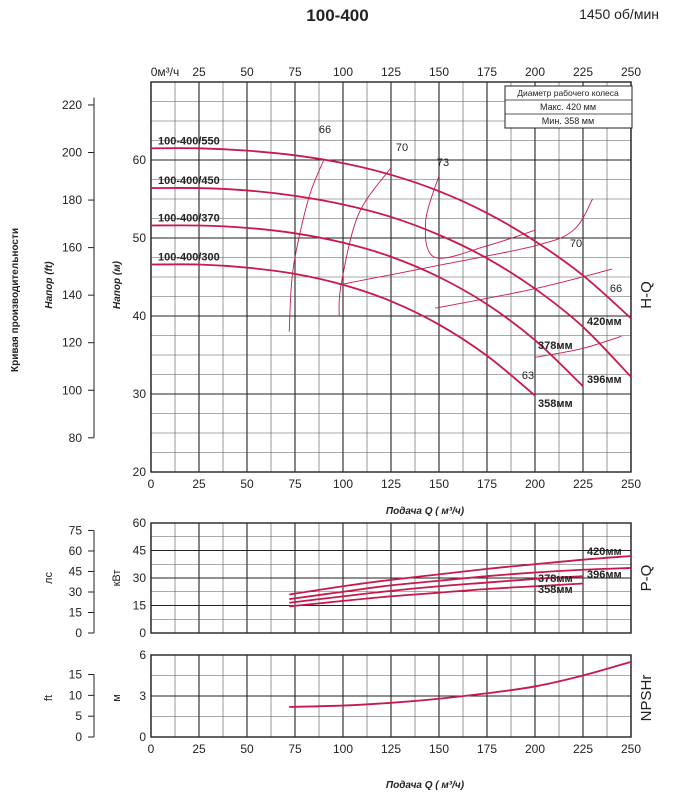  I want to click on hq-m-tick-label: 50, so click(140, 238).